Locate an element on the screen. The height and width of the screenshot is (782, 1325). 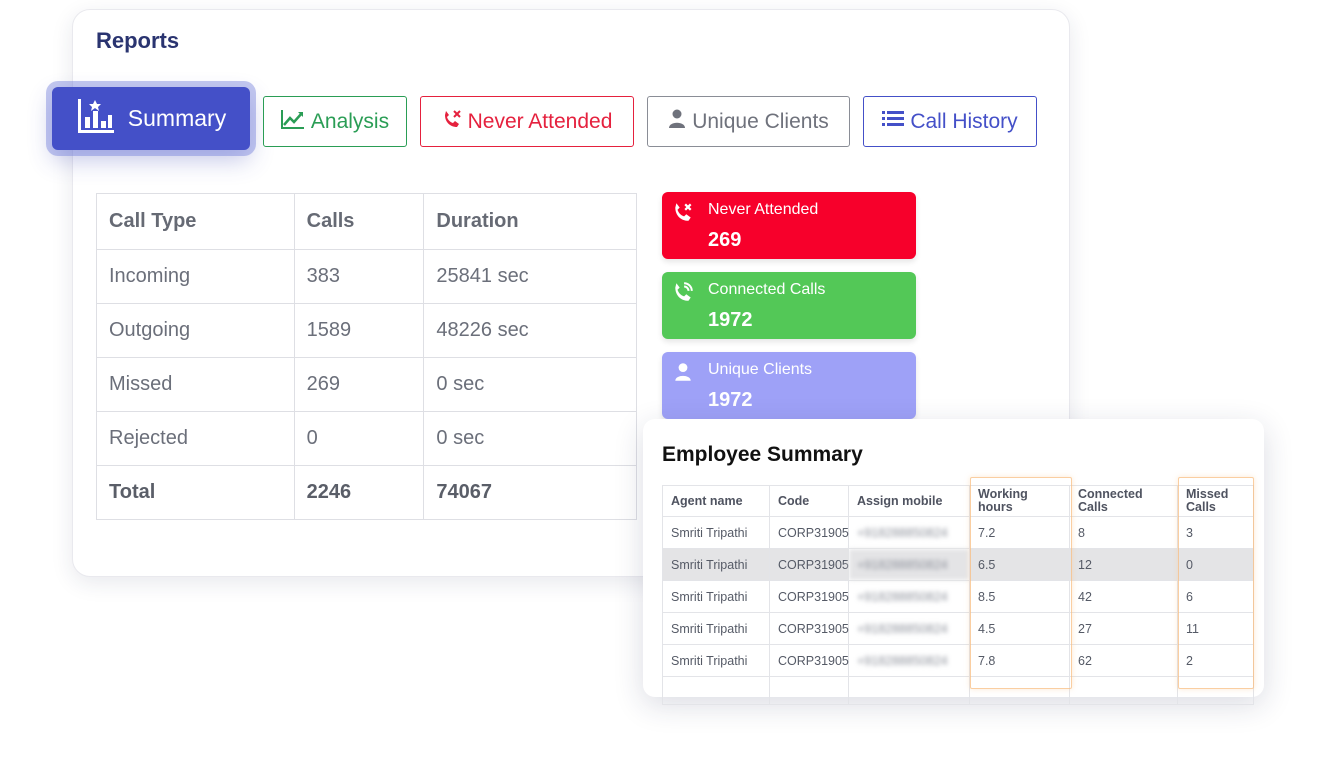
cell-total-calls: 2246 is located at coordinates (359, 492).